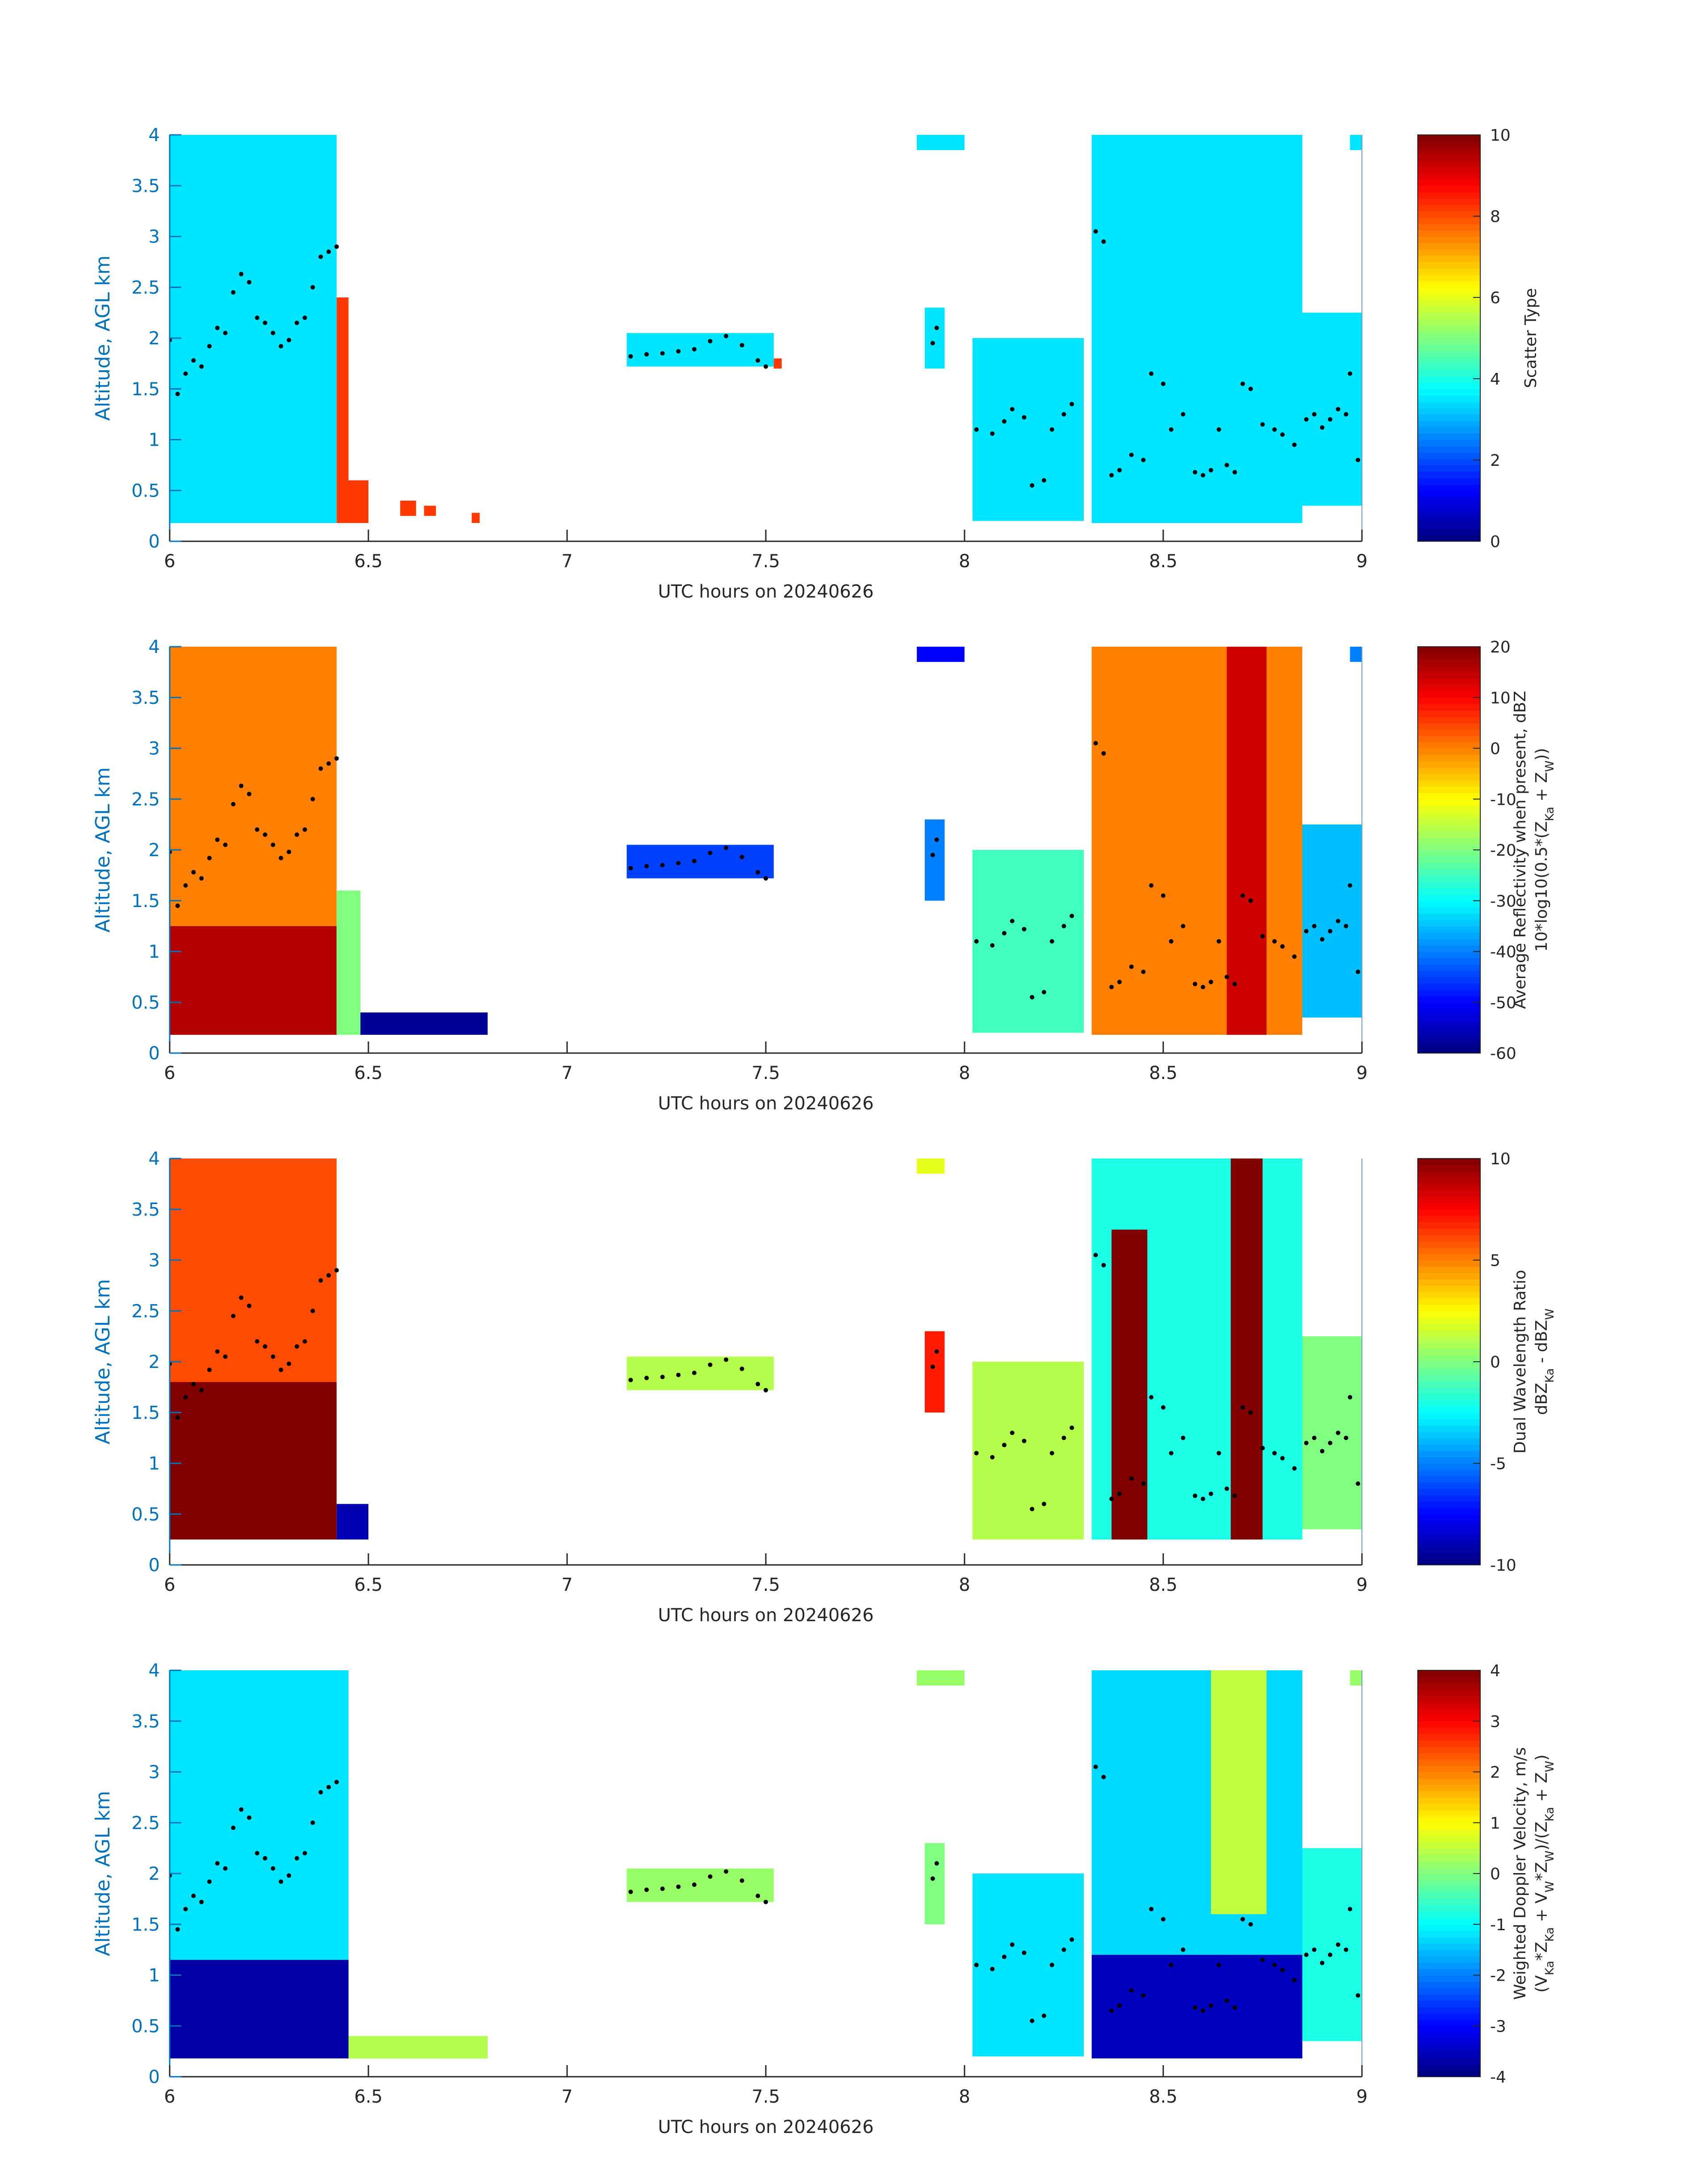 This screenshot has width=1708, height=2179. I want to click on colorbar-tick-label: 3, so click(1495, 1722).